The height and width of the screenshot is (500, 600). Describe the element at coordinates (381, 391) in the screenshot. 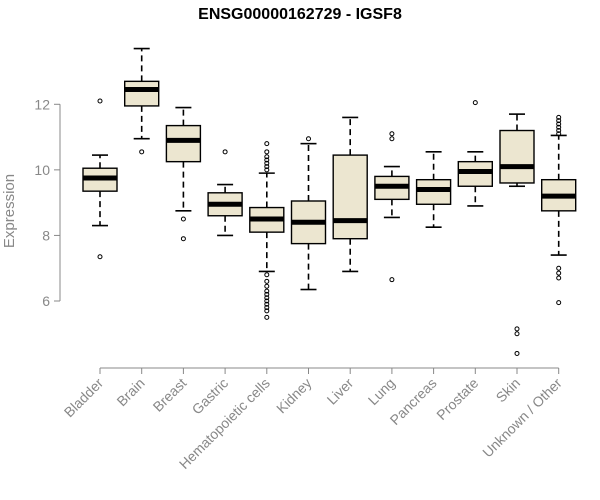

I see `x-tick-label: Lung` at that location.